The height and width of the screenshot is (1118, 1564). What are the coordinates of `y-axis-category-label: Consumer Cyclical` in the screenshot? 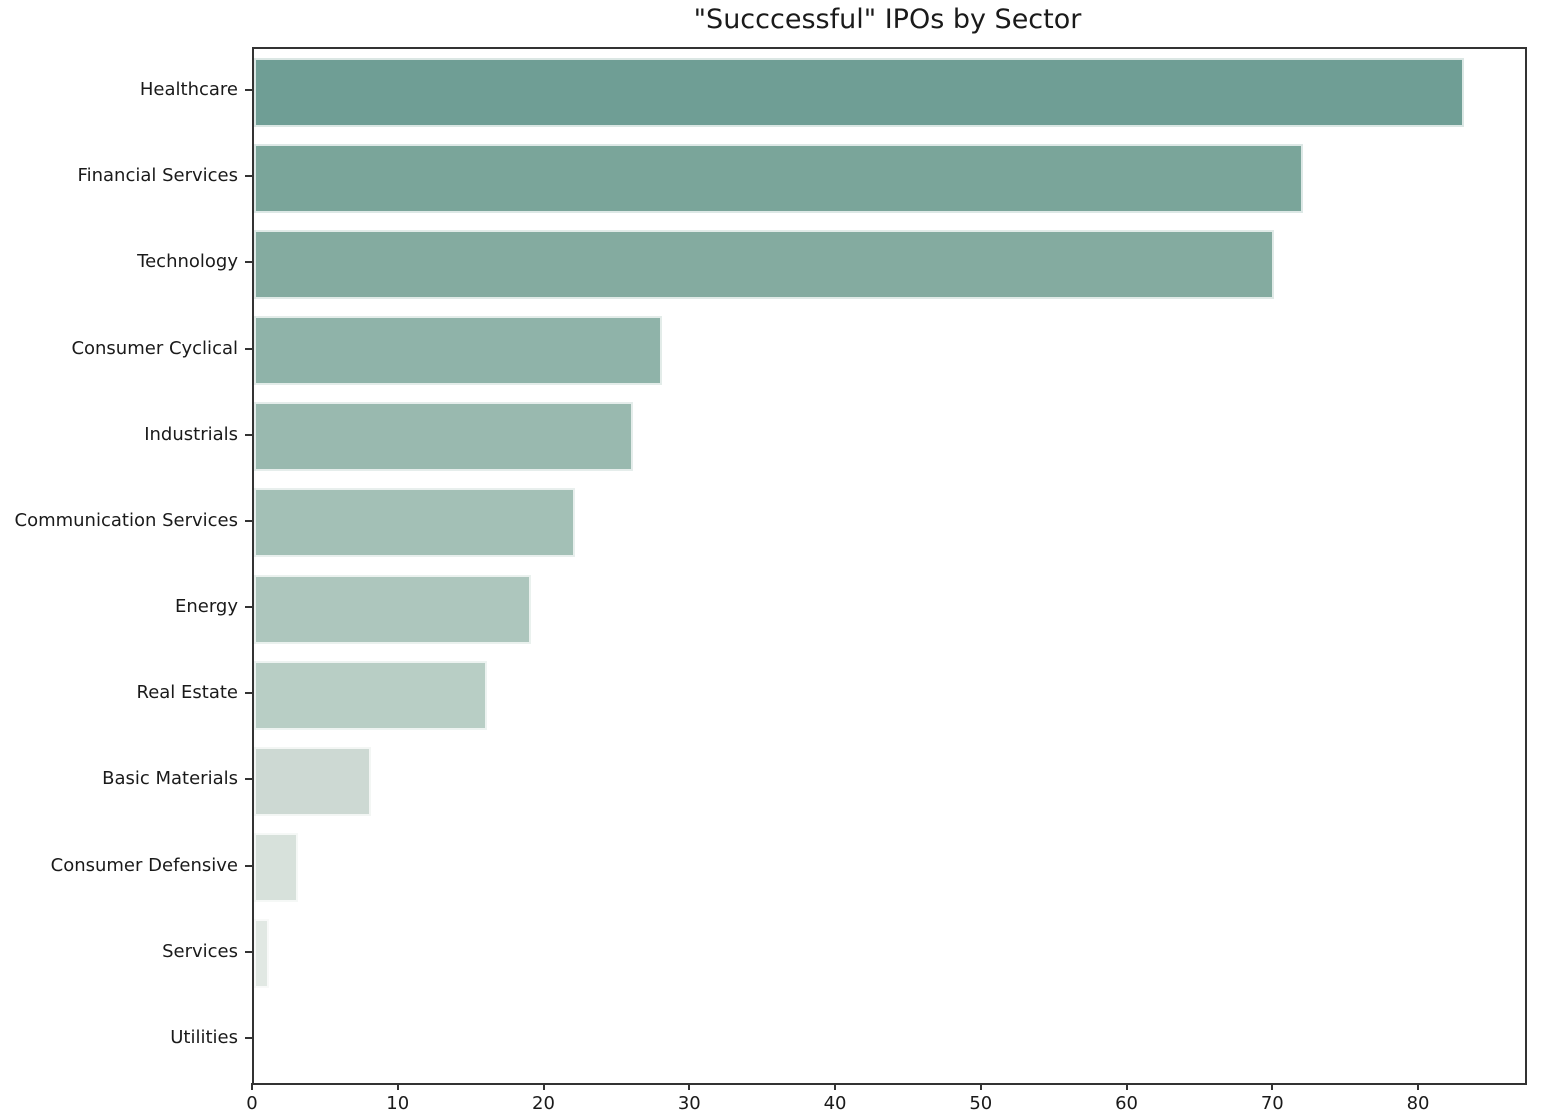 It's located at (154, 348).